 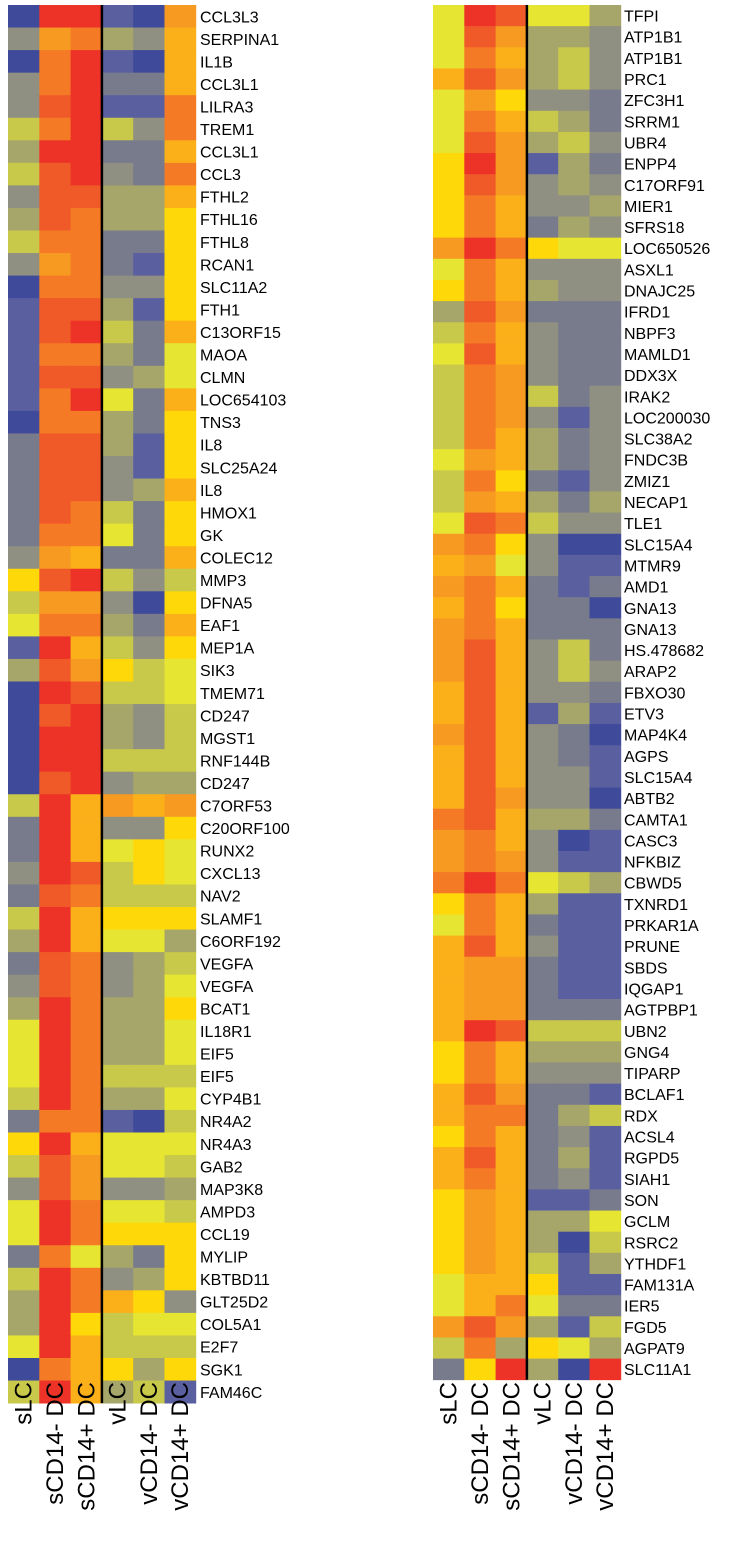 What do you see at coordinates (574, 1443) in the screenshot?
I see `column-label: vCD14- DC` at bounding box center [574, 1443].